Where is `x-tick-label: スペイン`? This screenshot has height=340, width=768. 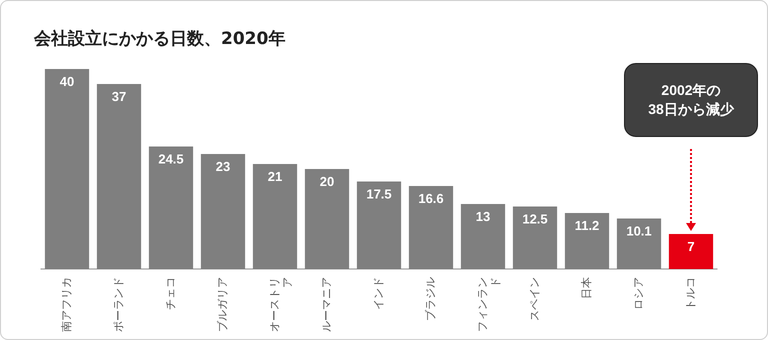
x-tick-label: スペイン is located at coordinates (534, 299).